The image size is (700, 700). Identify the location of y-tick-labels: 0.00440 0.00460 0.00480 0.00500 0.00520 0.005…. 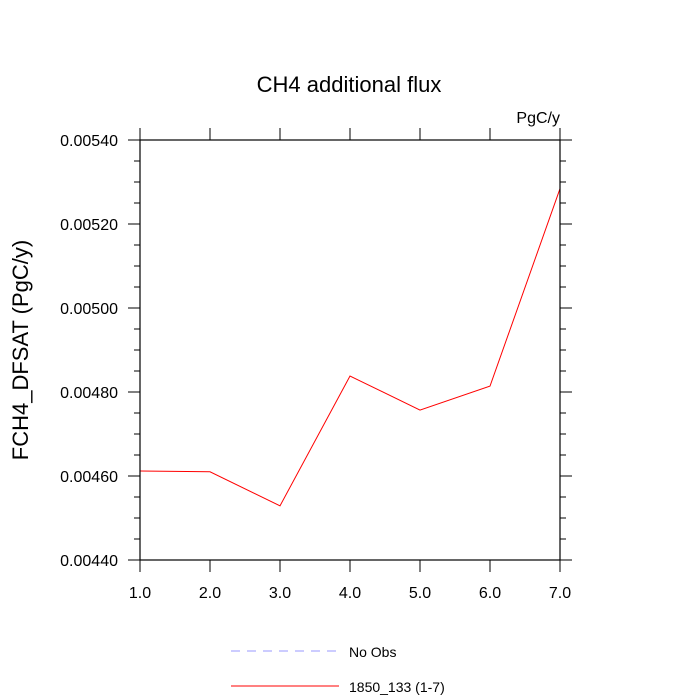
(89, 351).